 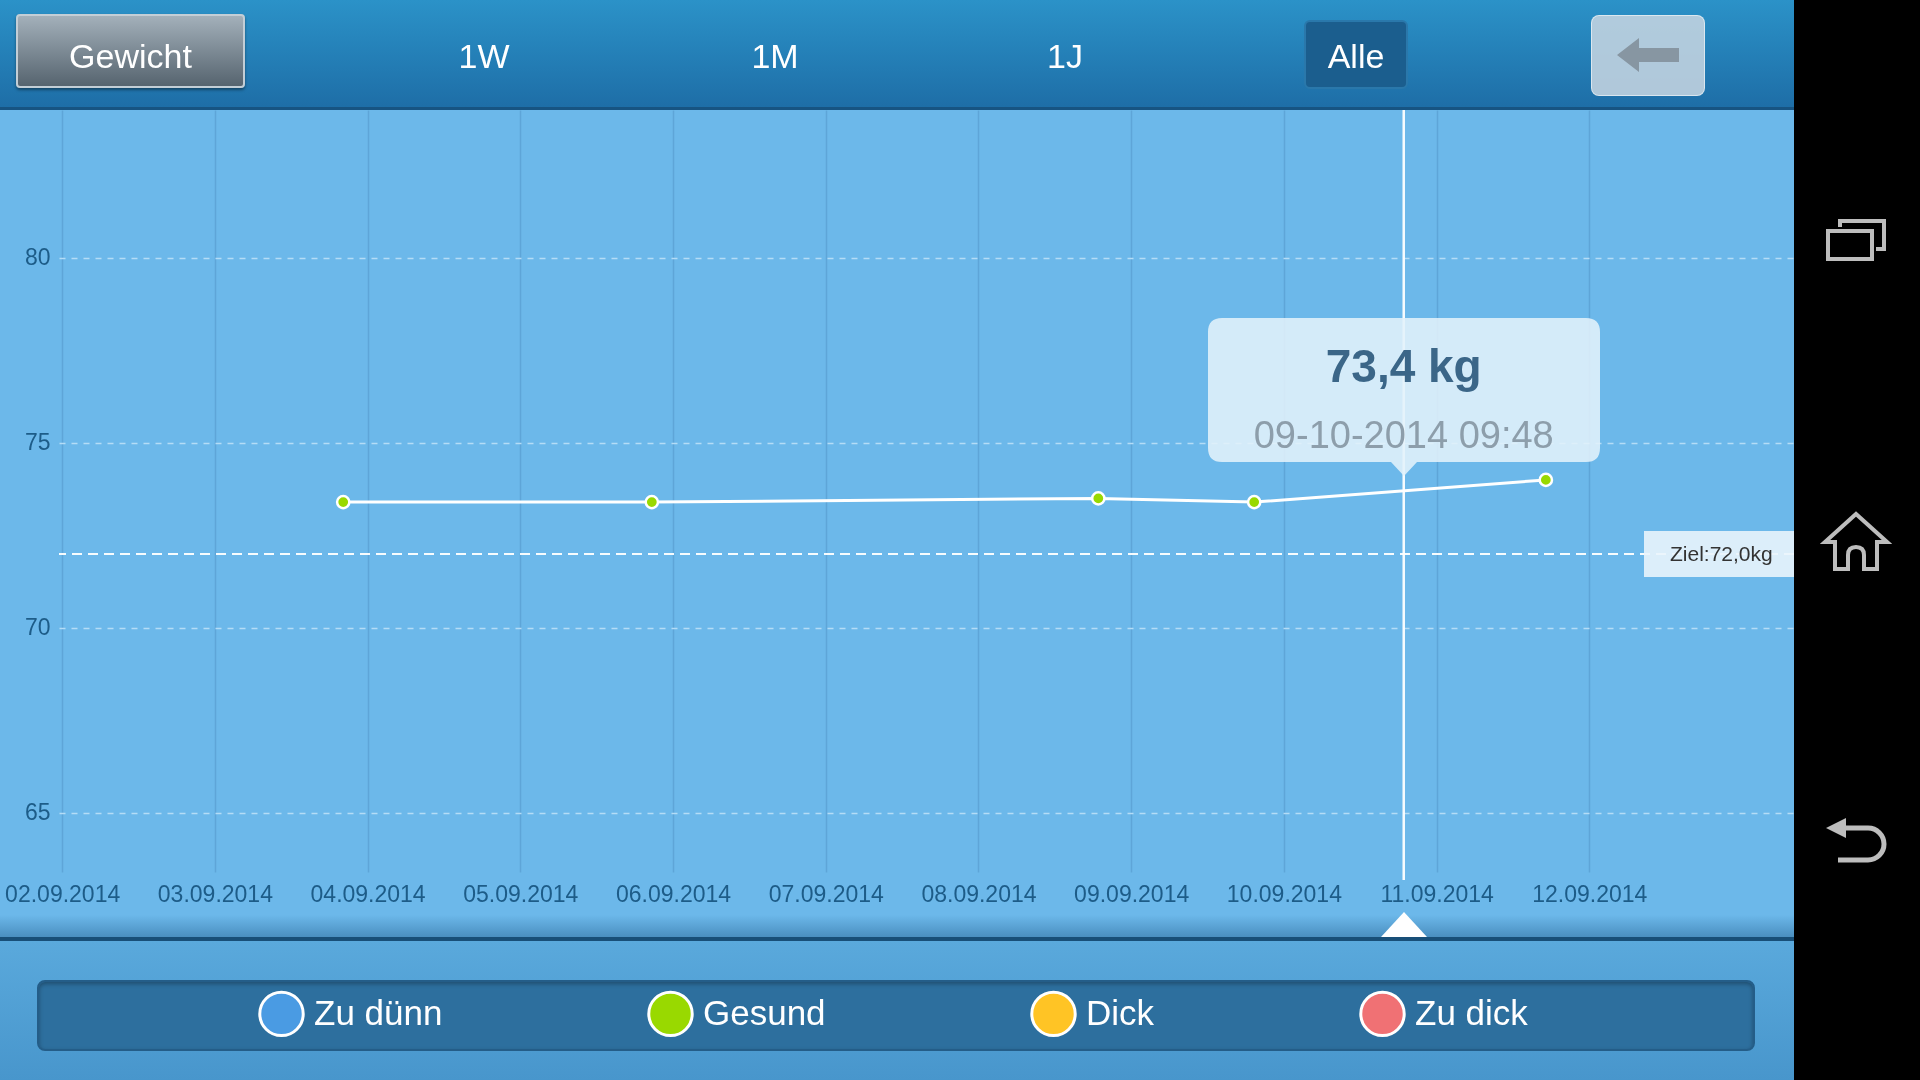 I want to click on x-tick-label: 10.09.2014, so click(x=1284, y=893).